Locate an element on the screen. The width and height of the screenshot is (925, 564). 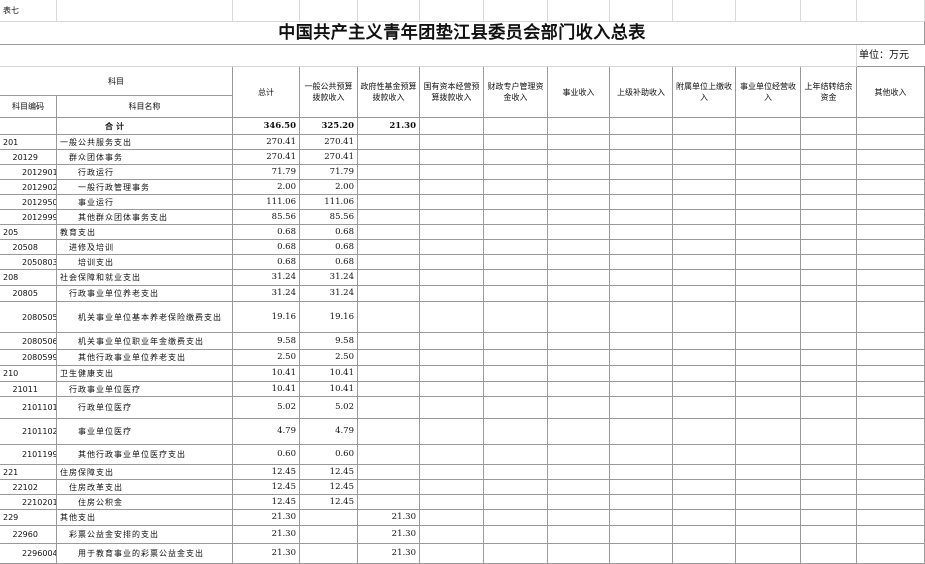
subject-name: 一般行政管理事务 is located at coordinates (145, 187).